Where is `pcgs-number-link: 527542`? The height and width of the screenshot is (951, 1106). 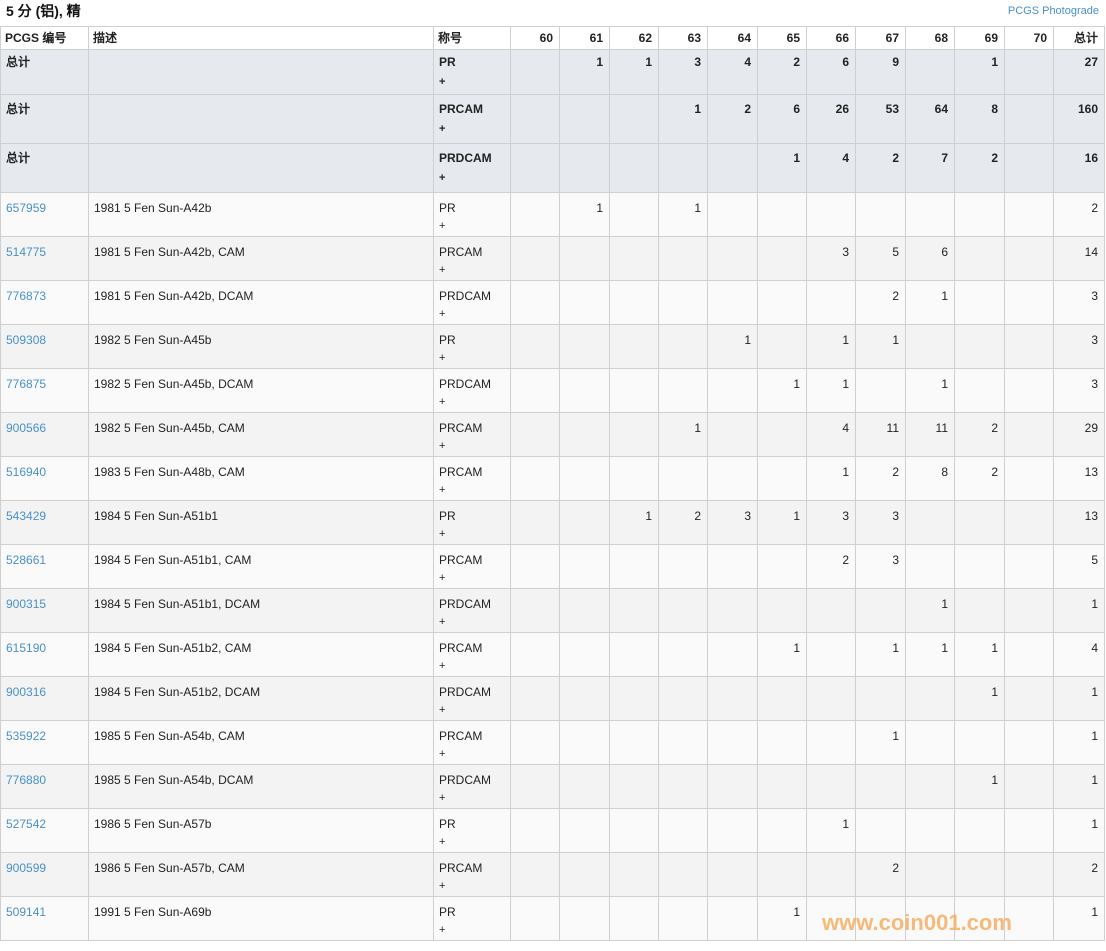 pcgs-number-link: 527542 is located at coordinates (26, 824).